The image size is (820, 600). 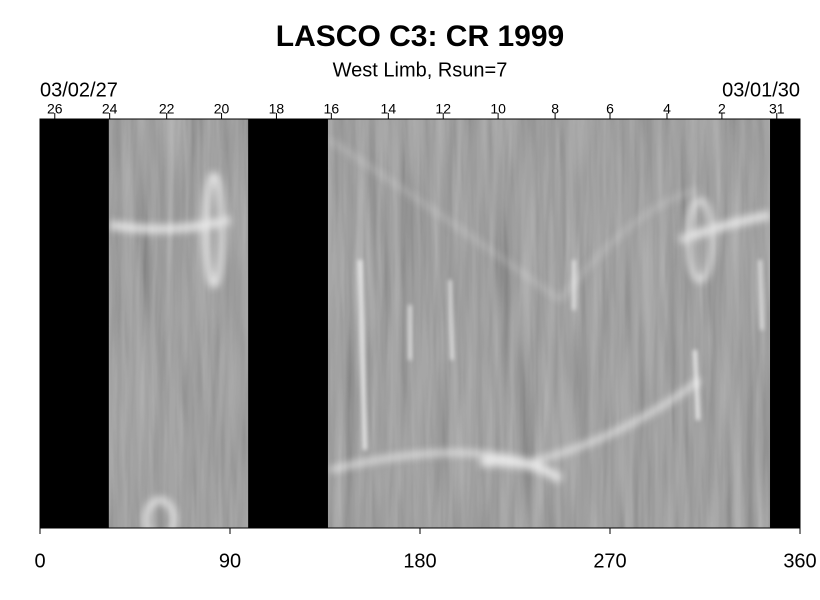 I want to click on x-tick-label: 0, so click(x=39, y=561).